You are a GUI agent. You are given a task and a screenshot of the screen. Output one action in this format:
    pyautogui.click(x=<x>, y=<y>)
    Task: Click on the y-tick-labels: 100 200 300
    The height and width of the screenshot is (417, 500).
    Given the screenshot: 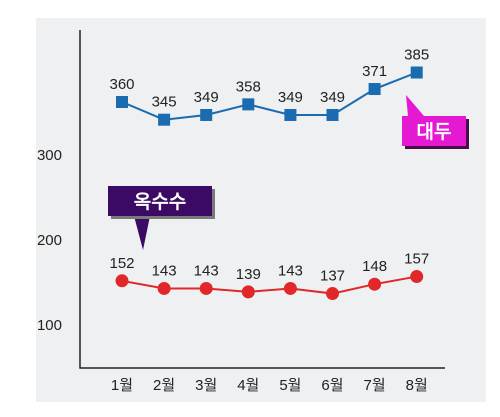 What is the action you would take?
    pyautogui.click(x=49, y=240)
    